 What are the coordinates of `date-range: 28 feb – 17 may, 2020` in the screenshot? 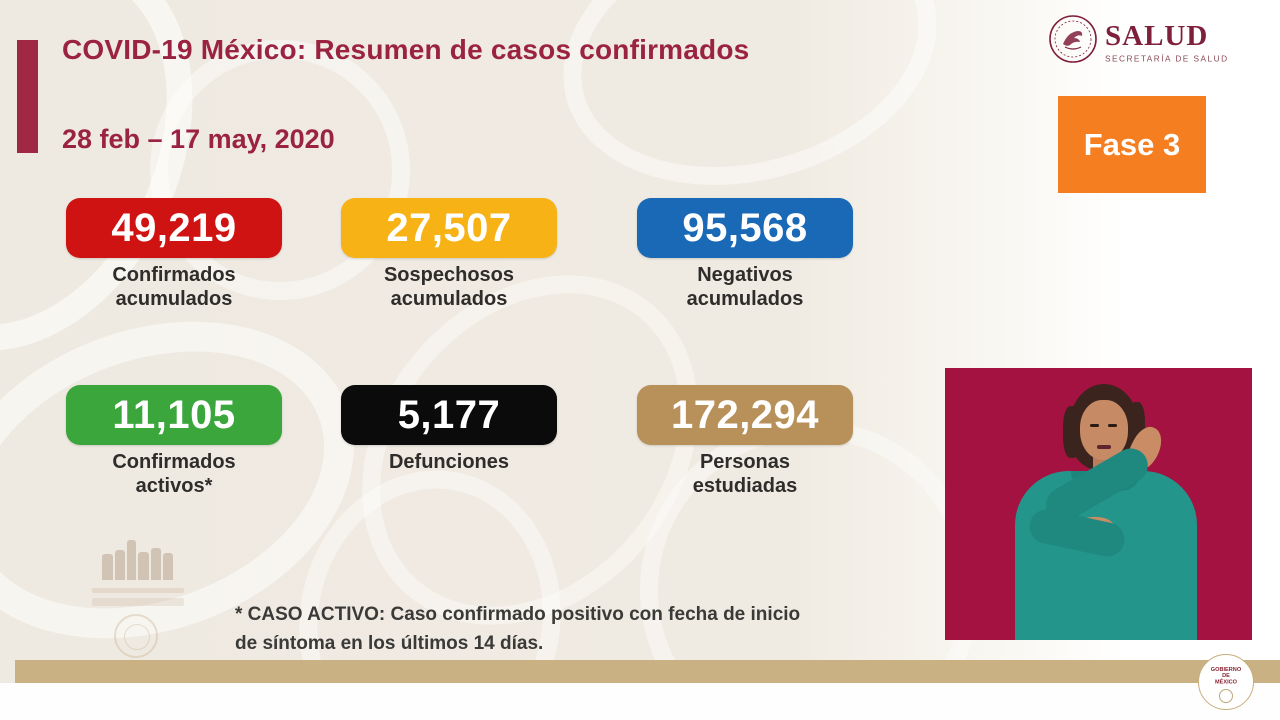 It's located at (198, 139).